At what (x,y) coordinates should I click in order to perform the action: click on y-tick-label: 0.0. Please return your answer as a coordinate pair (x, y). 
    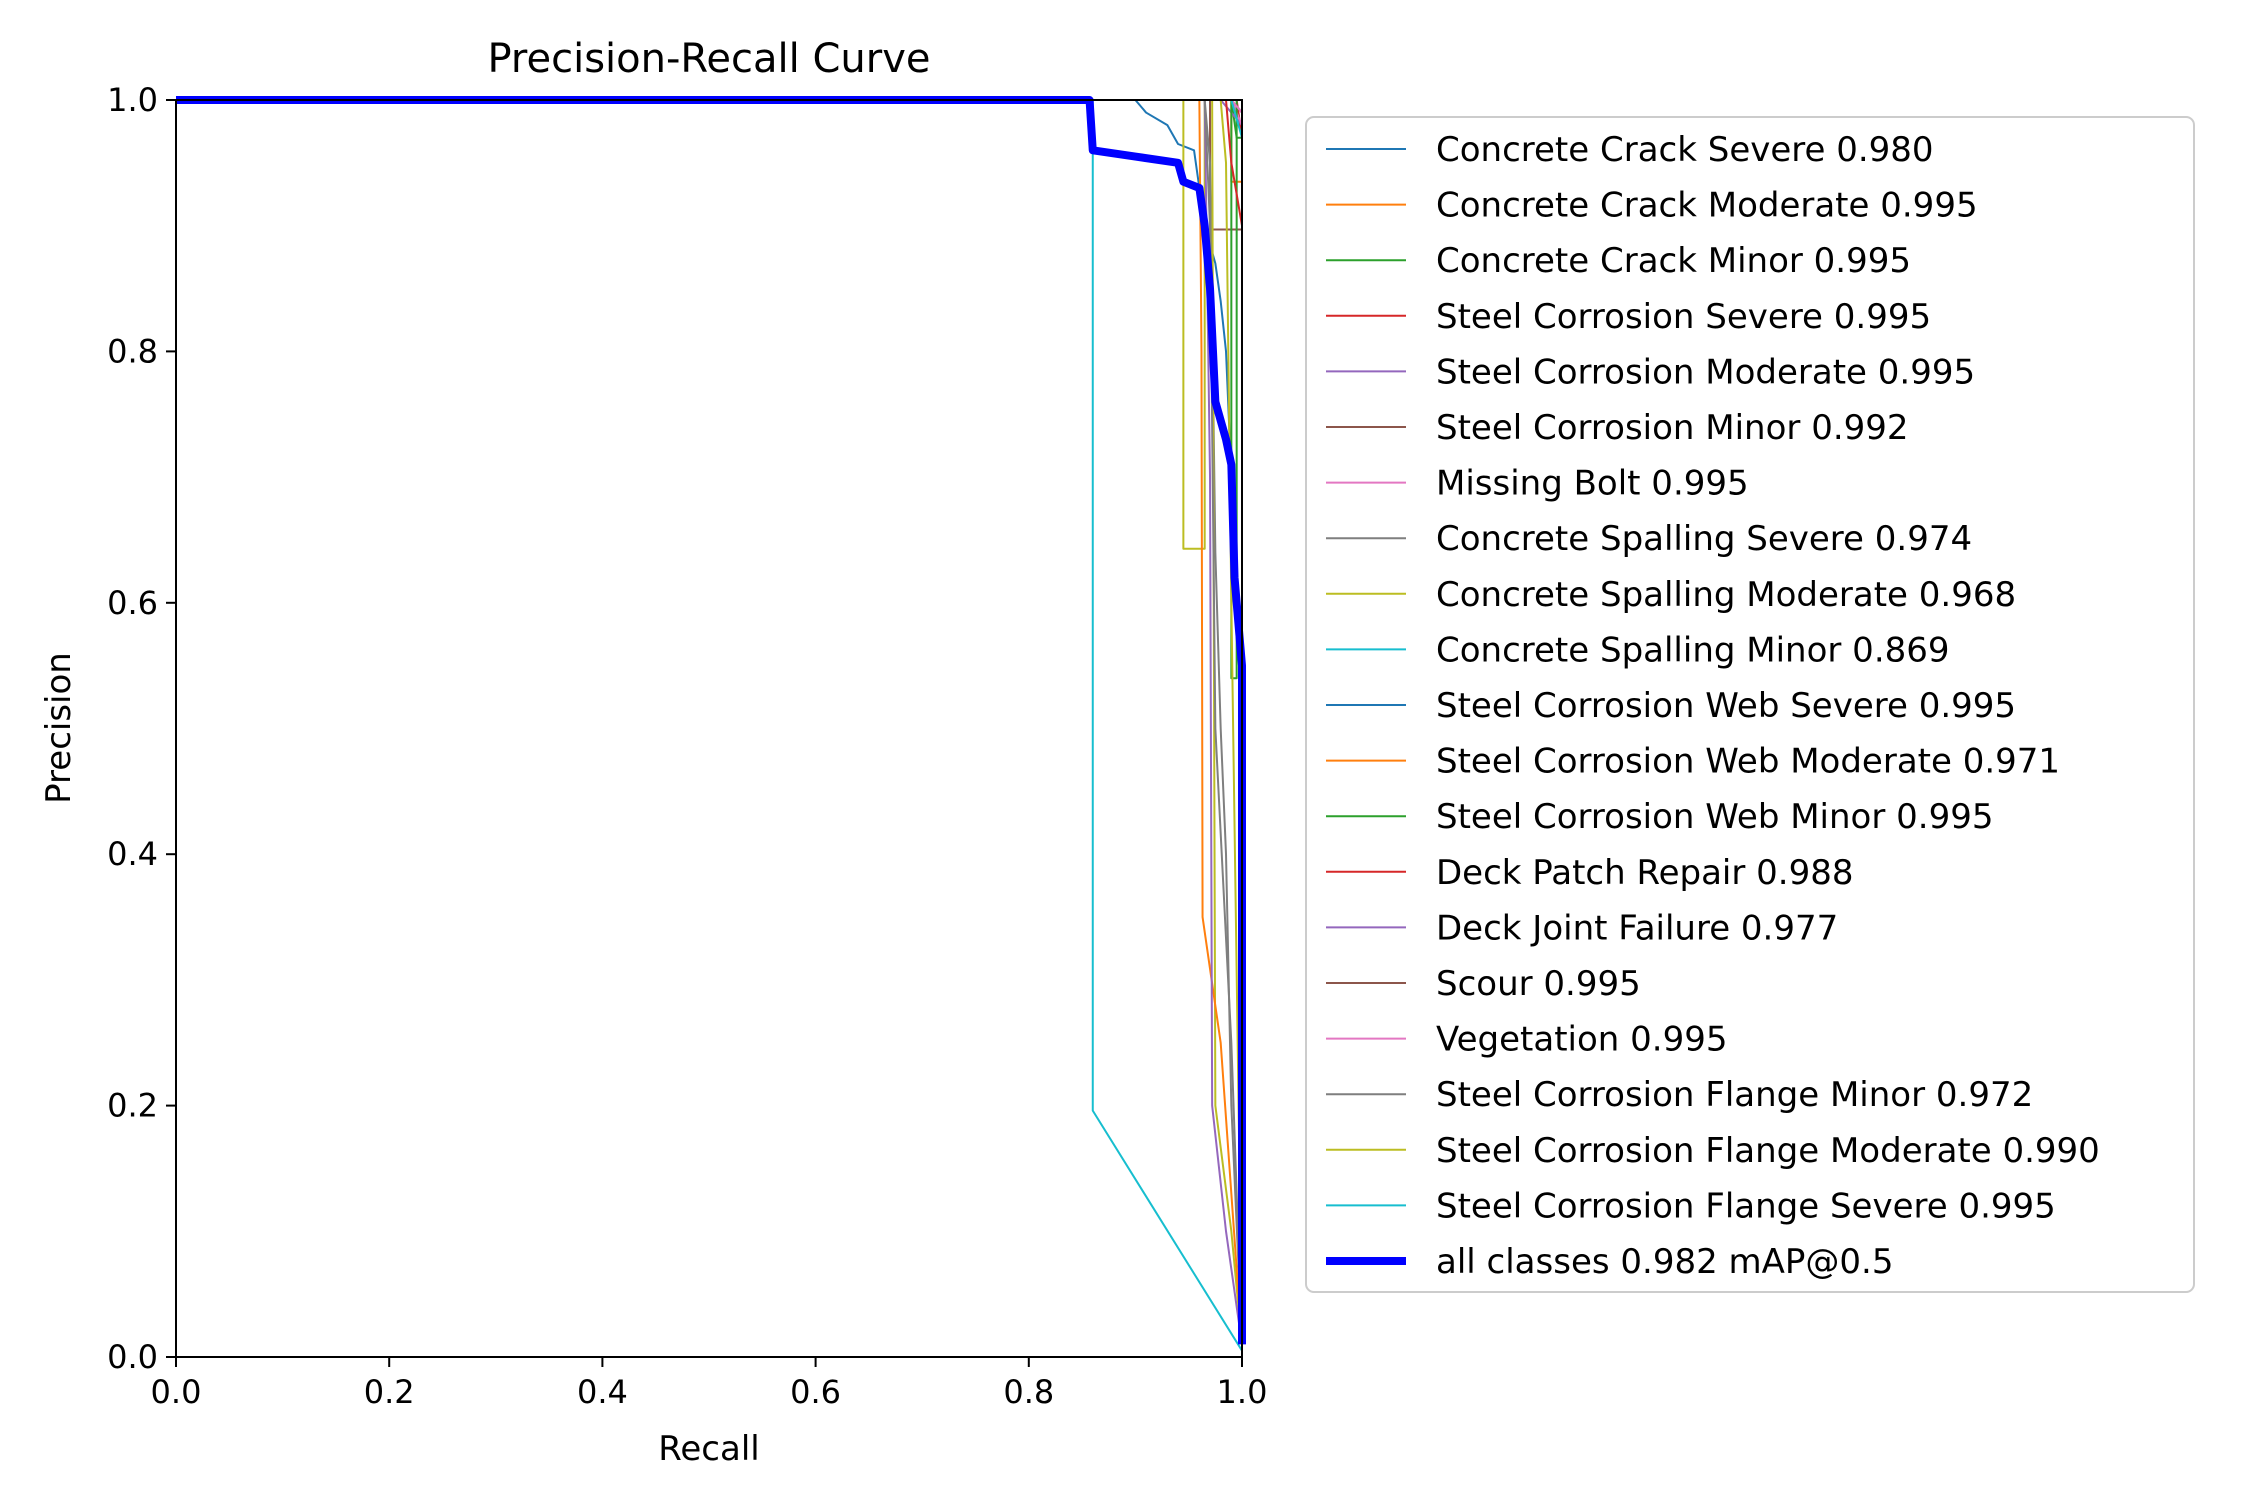
    Looking at the image, I should click on (132, 1357).